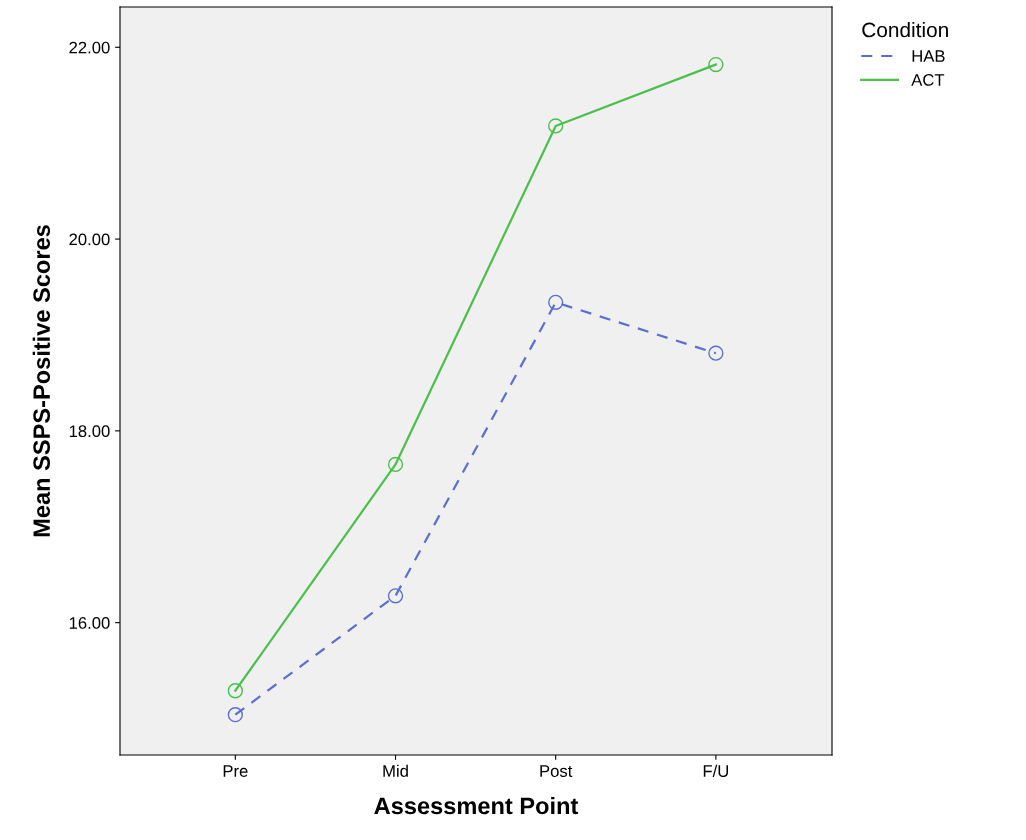 This screenshot has height=840, width=1026. What do you see at coordinates (928, 80) in the screenshot?
I see `legend-label: ACT` at bounding box center [928, 80].